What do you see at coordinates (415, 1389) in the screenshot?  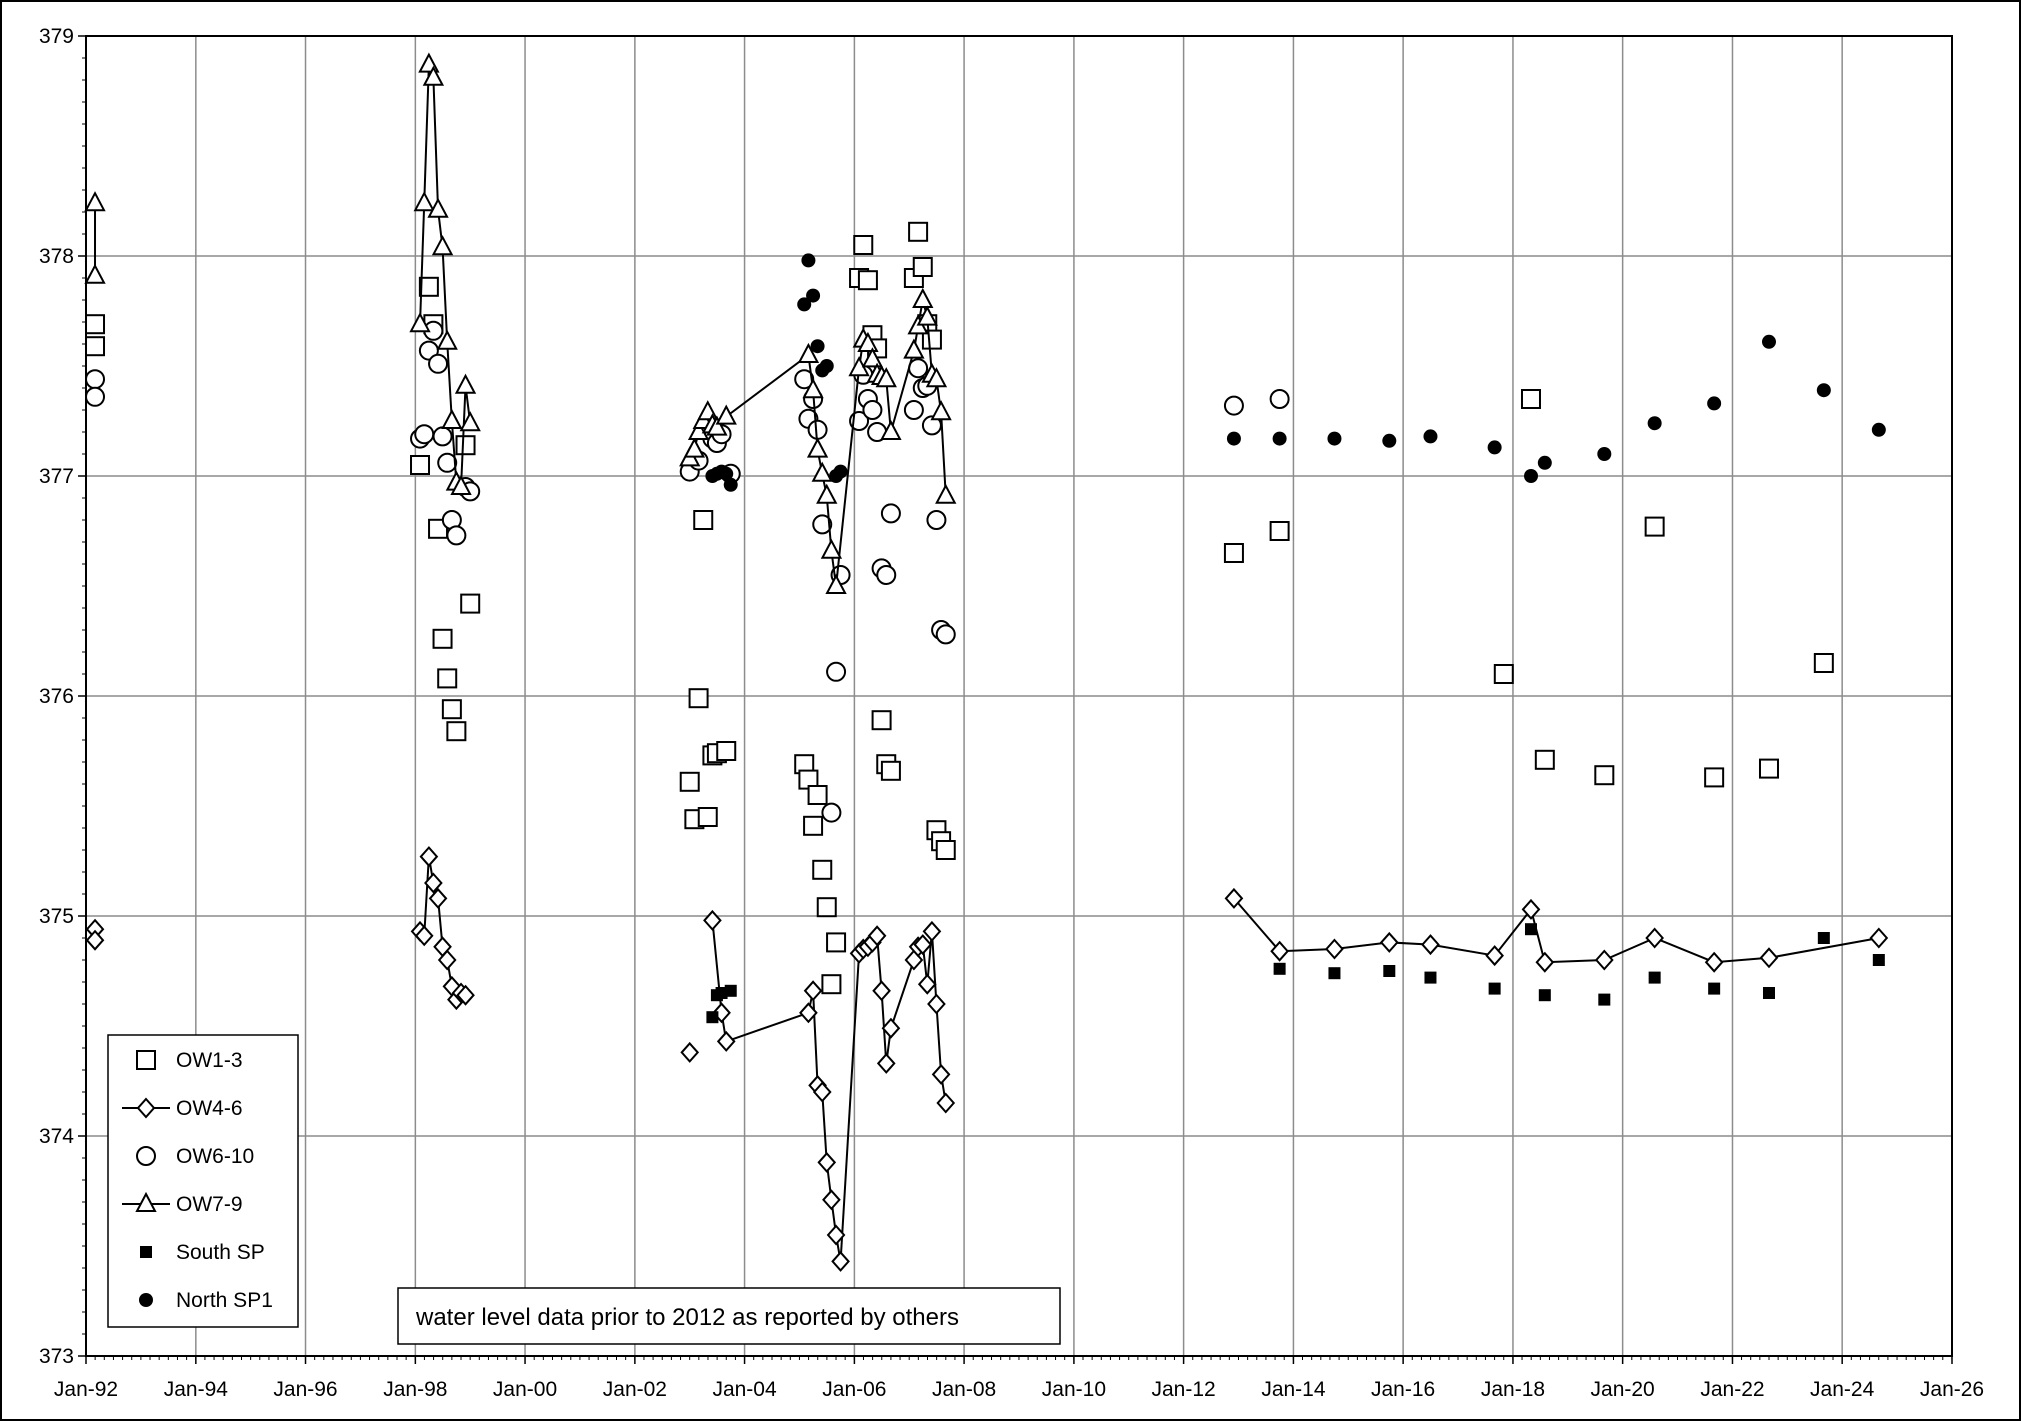 I see `x-tick-label: Jan-98` at bounding box center [415, 1389].